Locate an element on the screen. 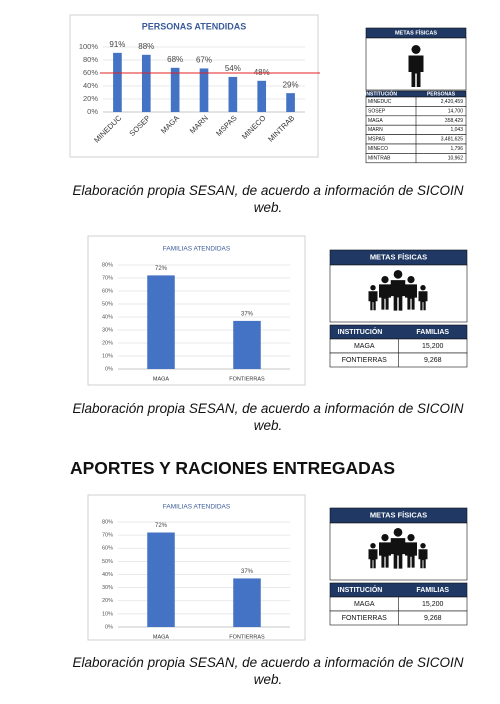  table-cell: 3,481,625 is located at coordinates (452, 140).